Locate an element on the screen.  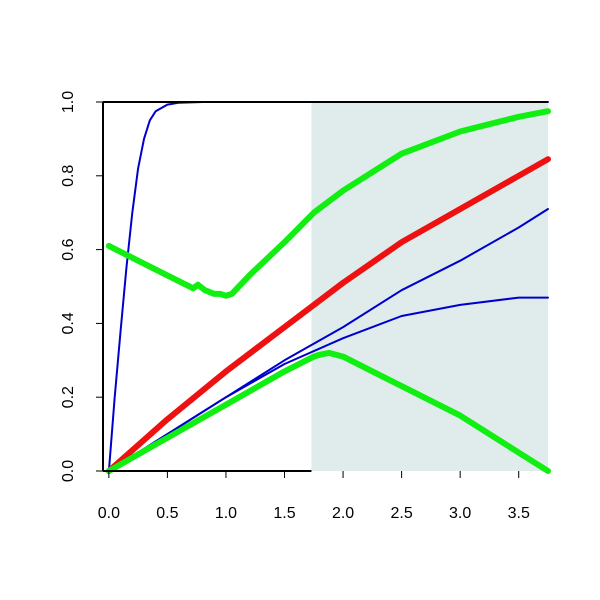
y-tick-label-2: 0.4 is located at coordinates (68, 323).